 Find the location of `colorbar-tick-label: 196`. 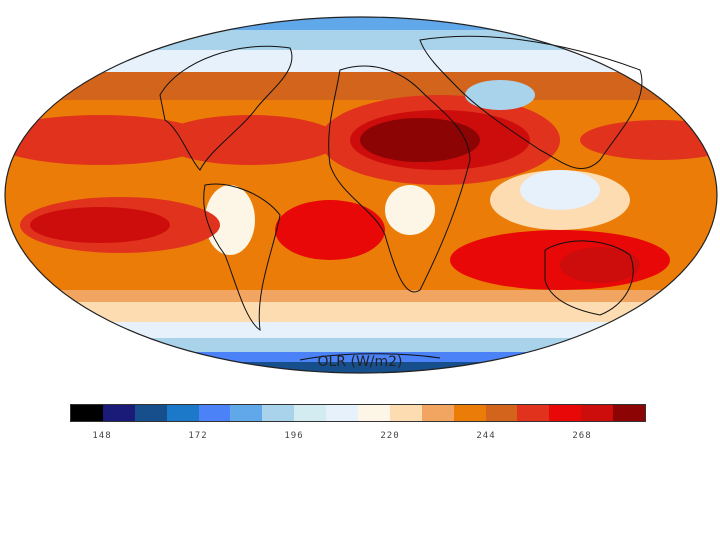

colorbar-tick-label: 196 is located at coordinates (294, 436).